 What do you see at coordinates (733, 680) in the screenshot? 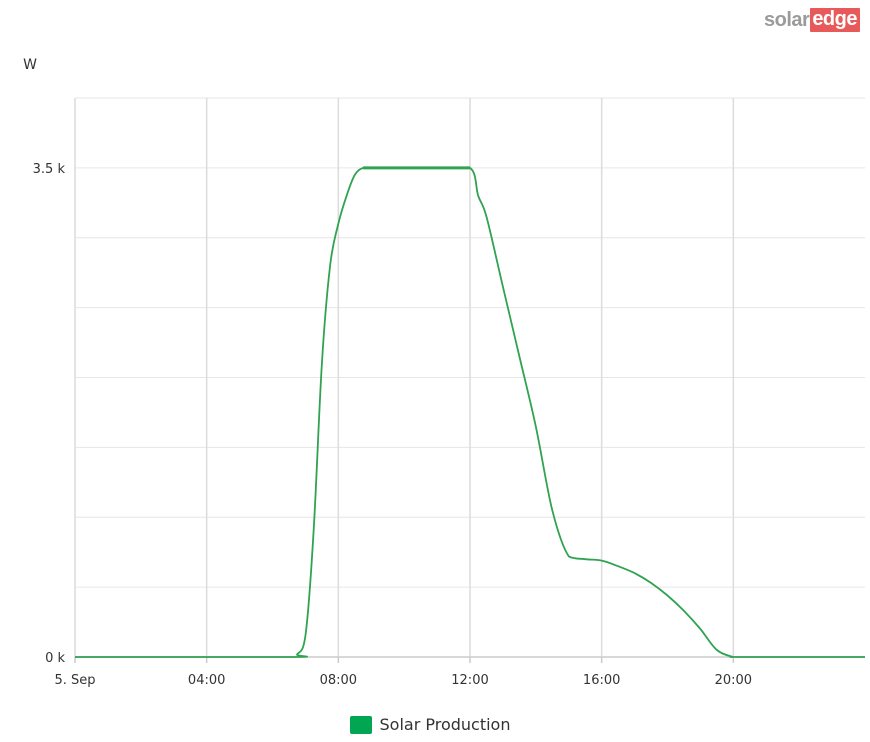
I see `x-tick-label: 20:00` at bounding box center [733, 680].